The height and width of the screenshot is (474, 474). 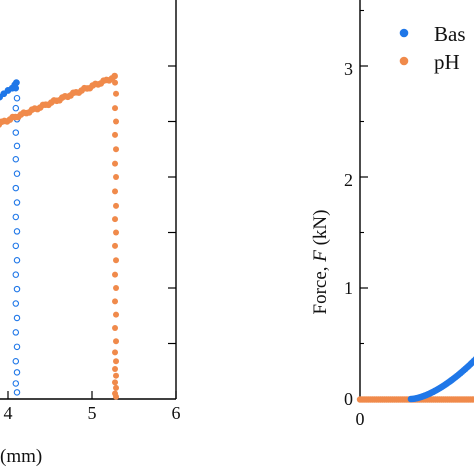 What do you see at coordinates (8, 413) in the screenshot?
I see `left-xtick-label: 4` at bounding box center [8, 413].